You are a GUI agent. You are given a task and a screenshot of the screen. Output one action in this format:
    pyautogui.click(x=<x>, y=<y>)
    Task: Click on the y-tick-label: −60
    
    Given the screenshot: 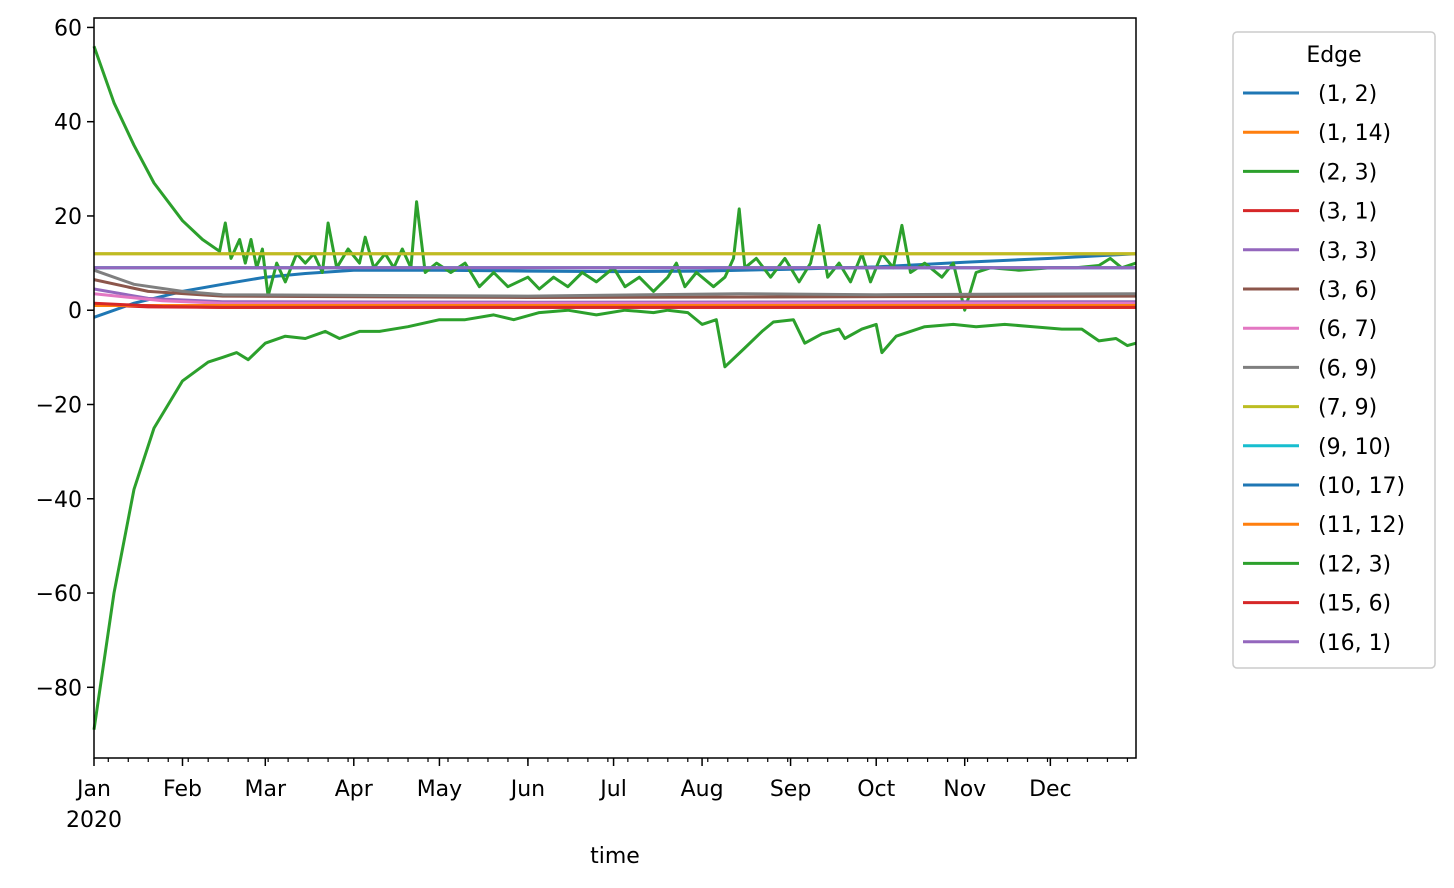 What is the action you would take?
    pyautogui.click(x=59, y=594)
    